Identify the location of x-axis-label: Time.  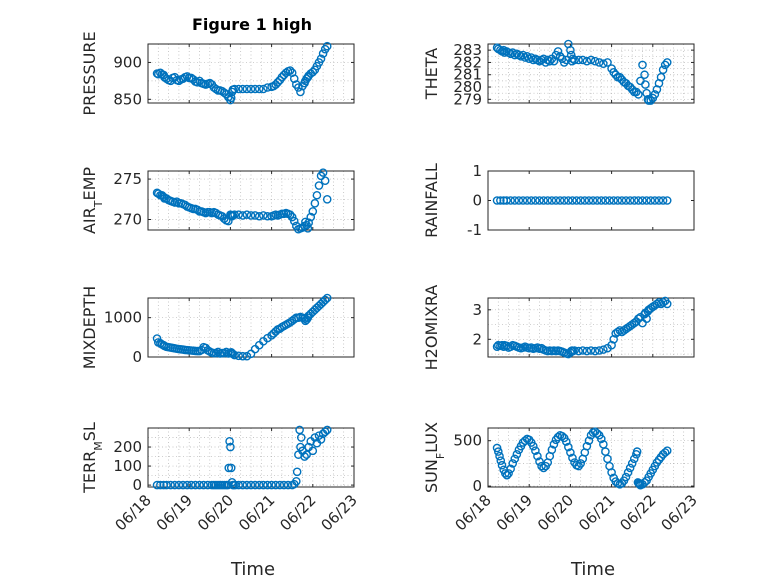
(592, 569).